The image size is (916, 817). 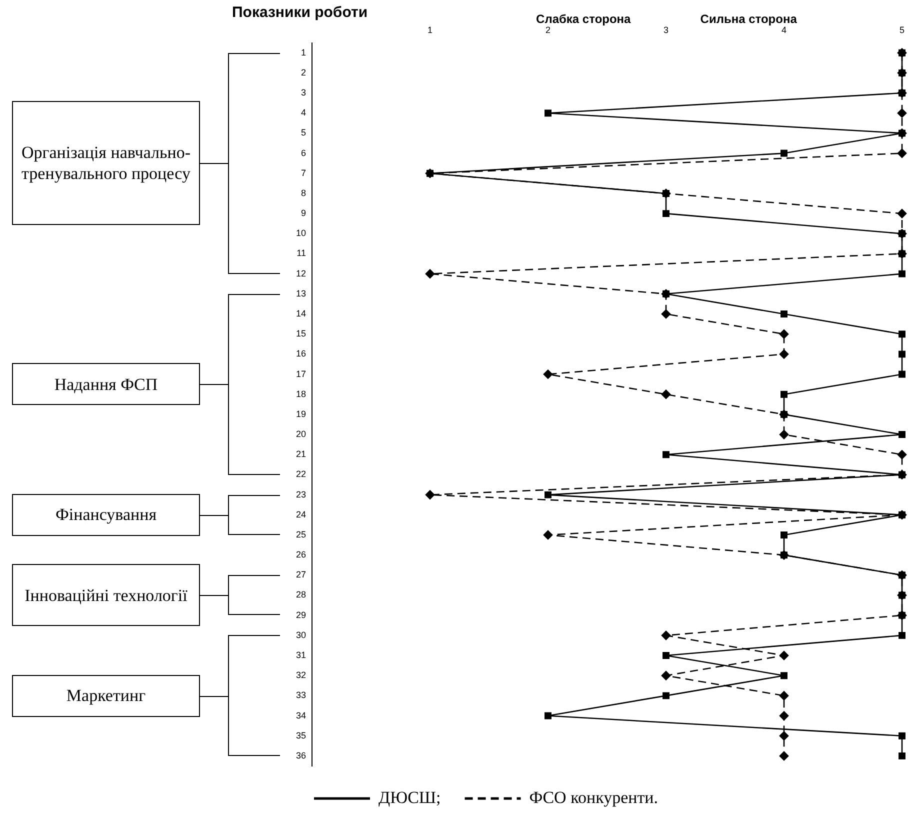 What do you see at coordinates (301, 514) in the screenshot?
I see `y-tick-label: 24` at bounding box center [301, 514].